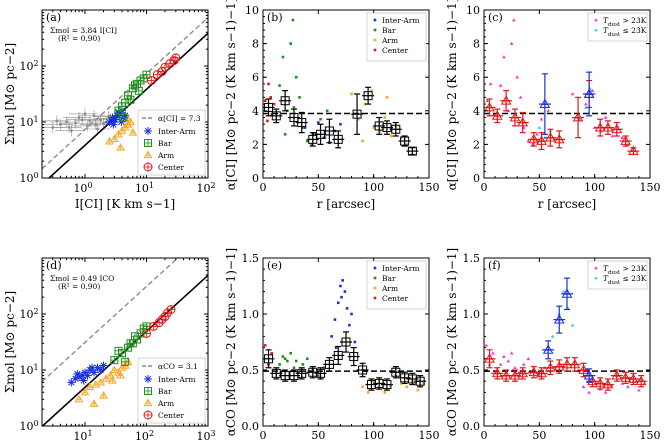 This screenshot has width=664, height=440. What do you see at coordinates (28, 122) in the screenshot?
I see `y-tick-label: 10¹` at bounding box center [28, 122].